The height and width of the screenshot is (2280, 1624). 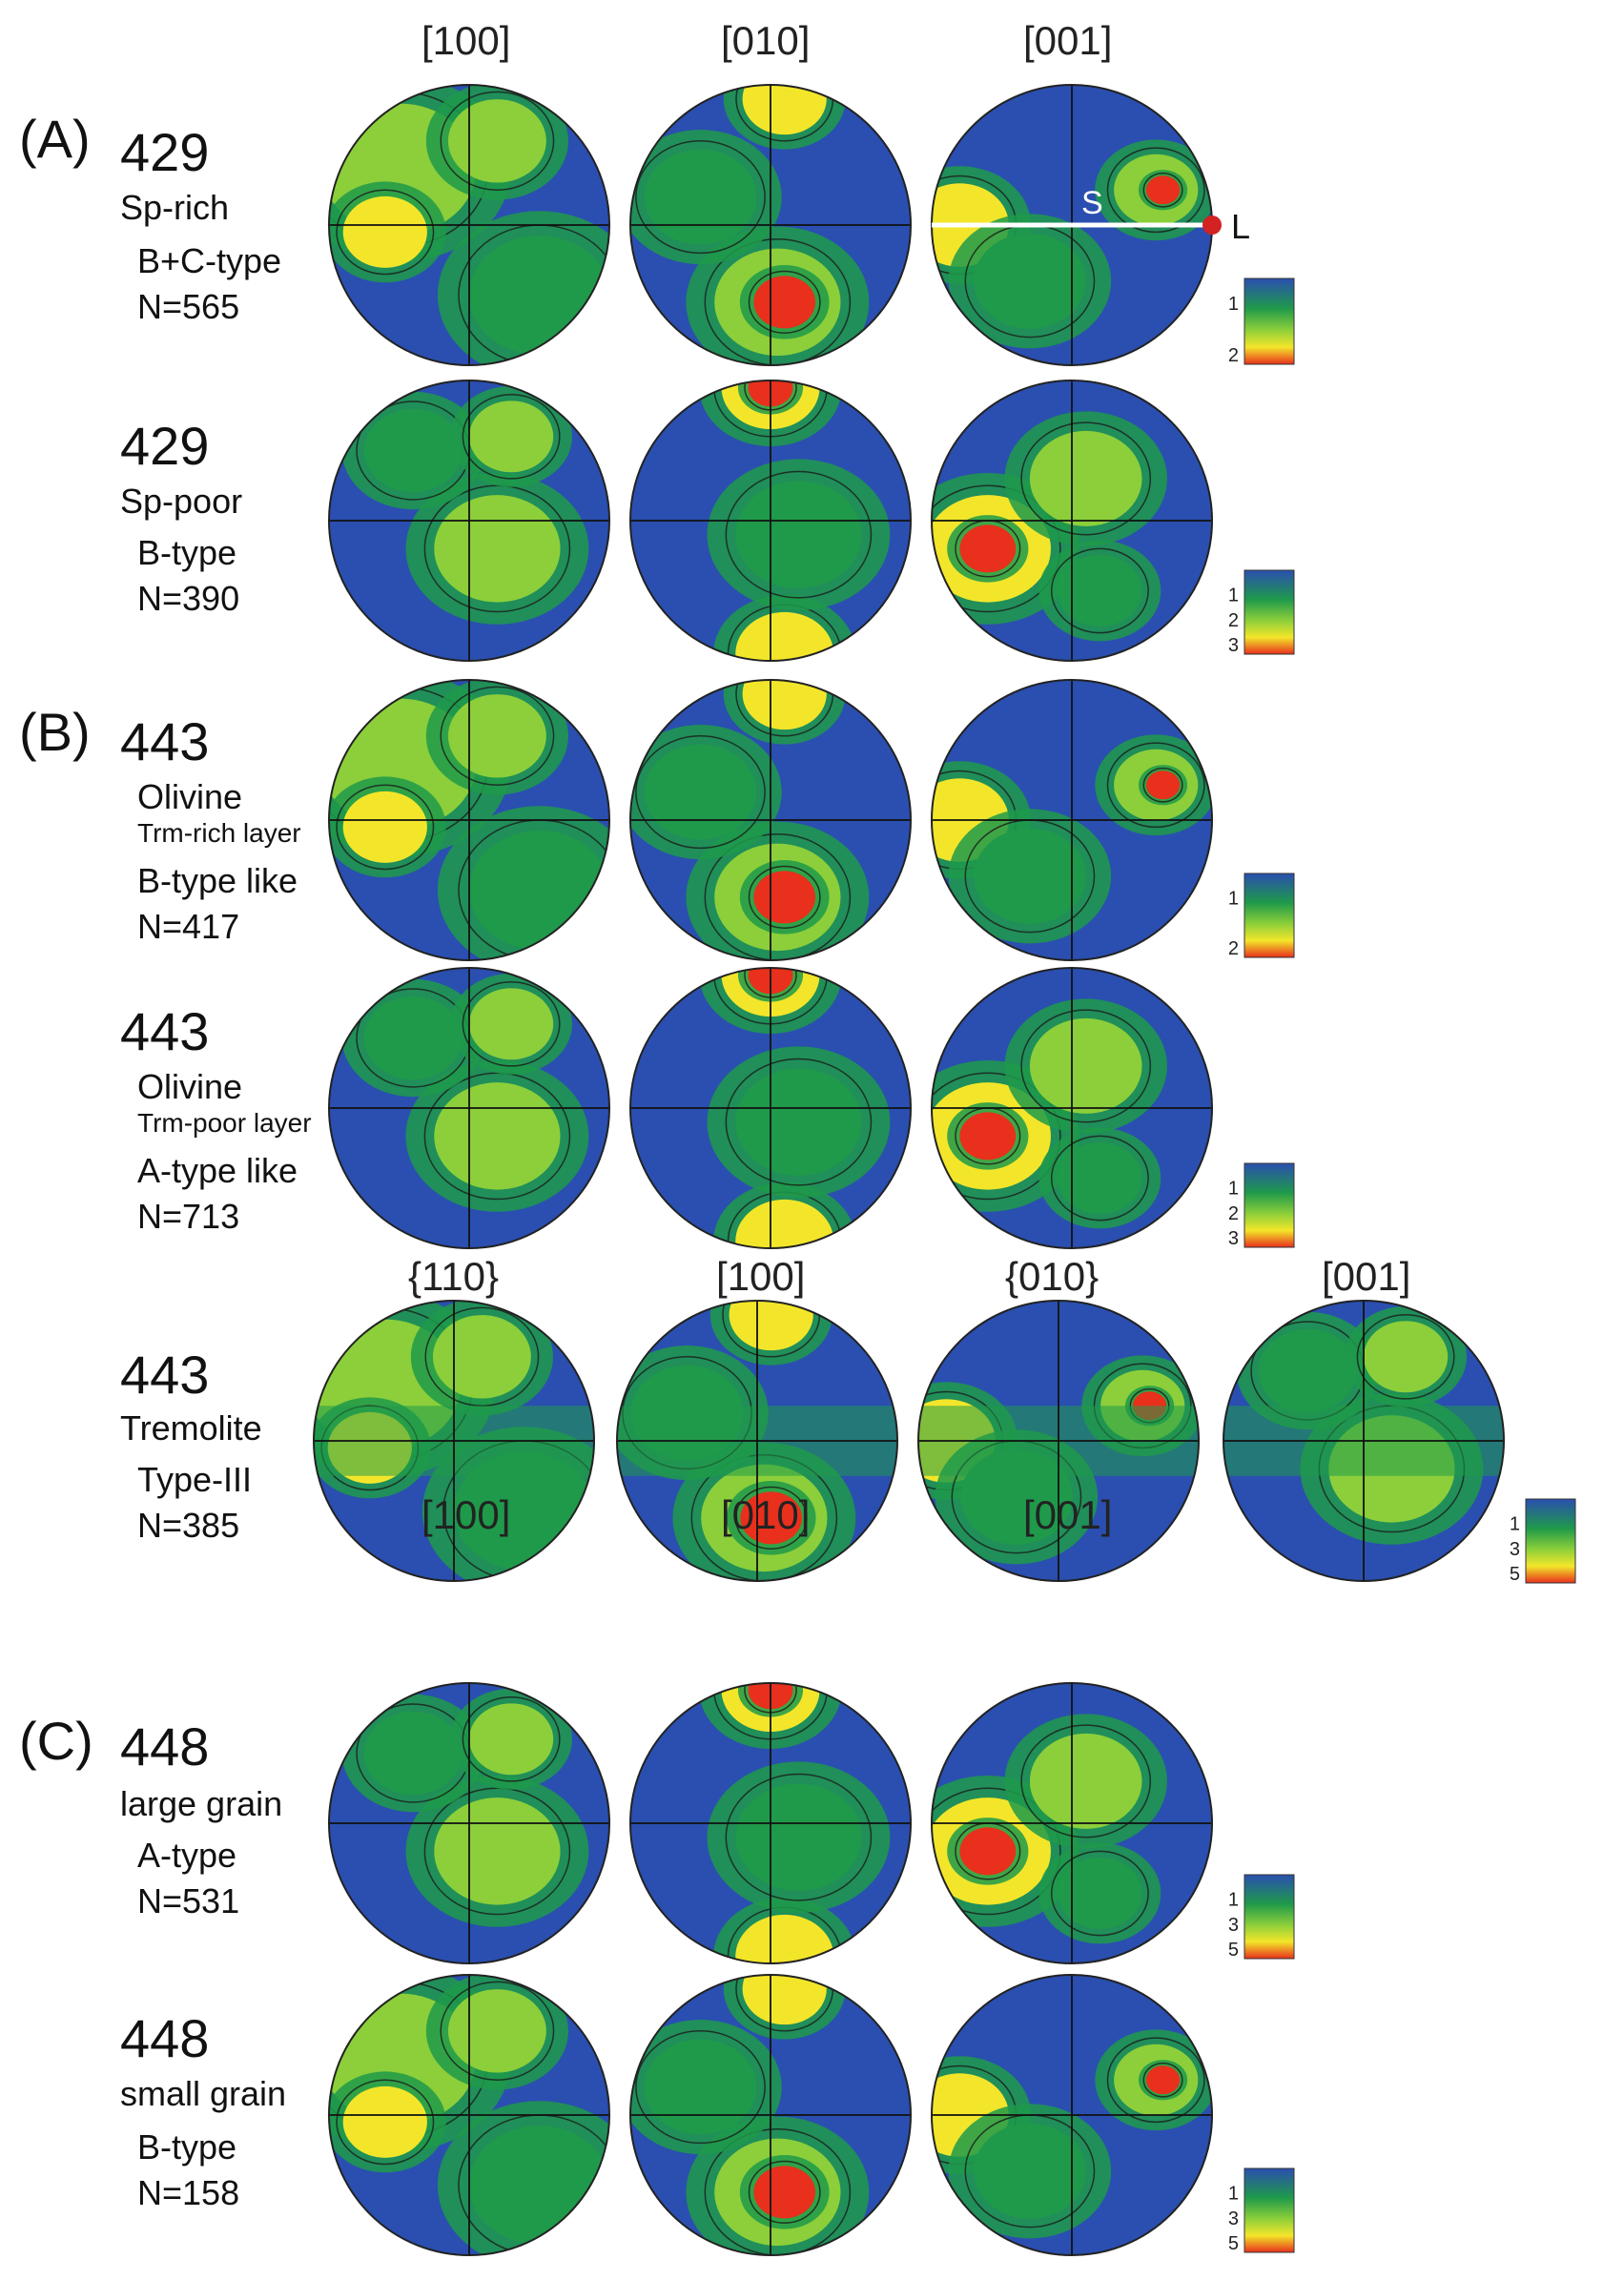 I want to click on sample-desc-large-grain: large grain, so click(x=201, y=1804).